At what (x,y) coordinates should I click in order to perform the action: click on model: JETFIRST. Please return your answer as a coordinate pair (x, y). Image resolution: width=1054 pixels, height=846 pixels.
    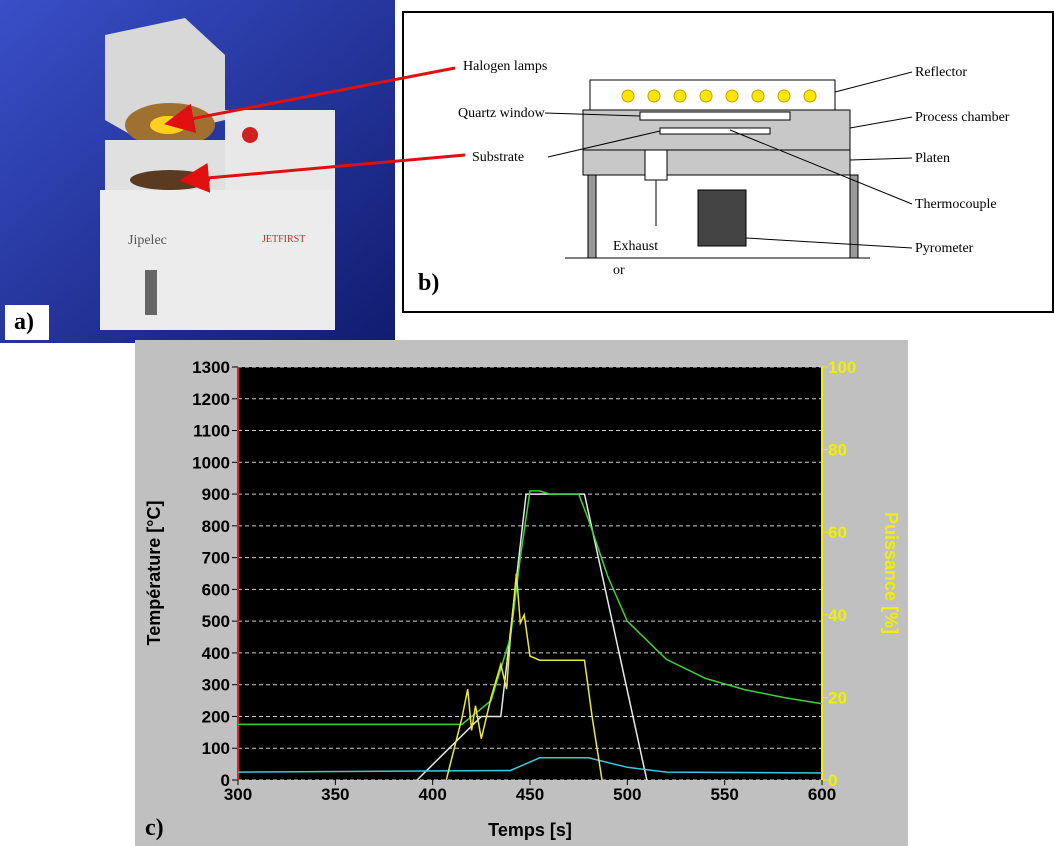
    Looking at the image, I should click on (283, 239).